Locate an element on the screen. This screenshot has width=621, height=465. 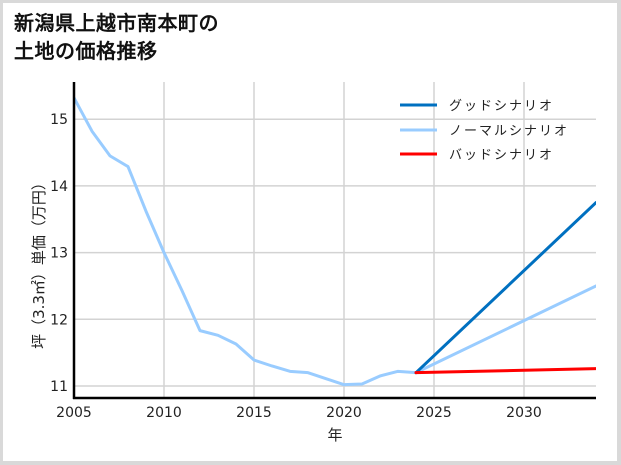
y-tick-label: 12 is located at coordinates (59, 320).